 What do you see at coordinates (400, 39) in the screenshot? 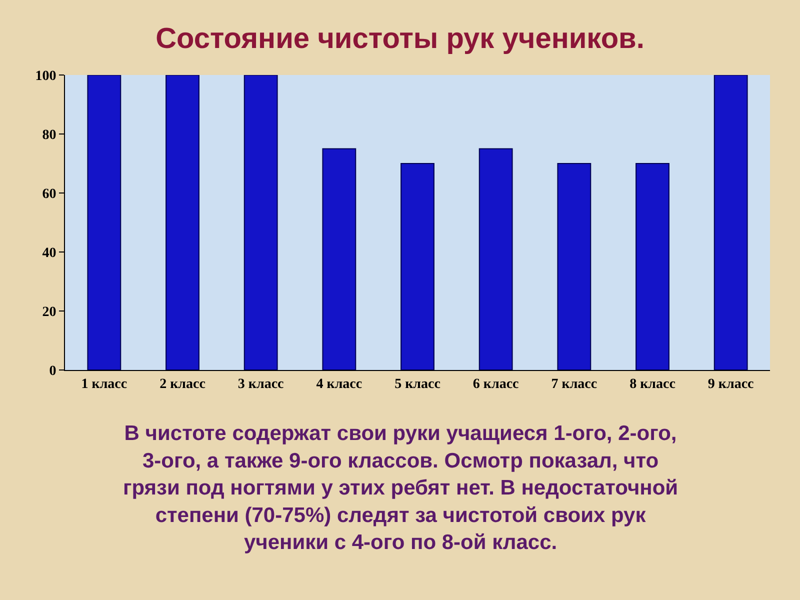
I see `chart-title: Состояние чистоты рук учеников.` at bounding box center [400, 39].